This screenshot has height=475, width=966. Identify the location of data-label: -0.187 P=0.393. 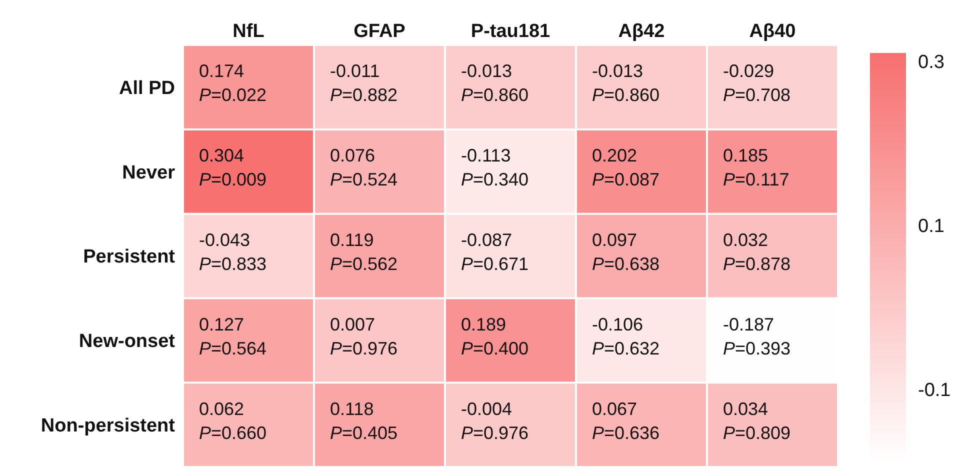
(757, 336).